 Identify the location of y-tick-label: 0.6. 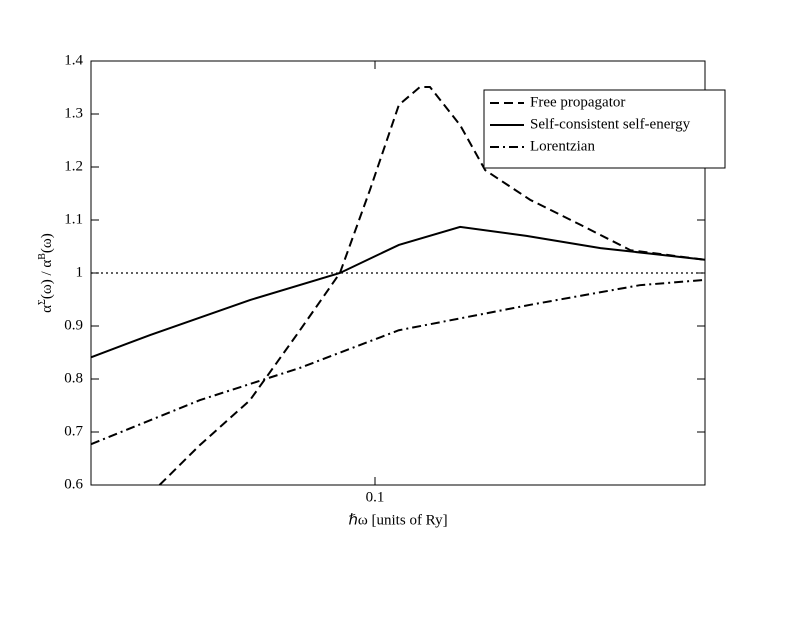
(73, 484).